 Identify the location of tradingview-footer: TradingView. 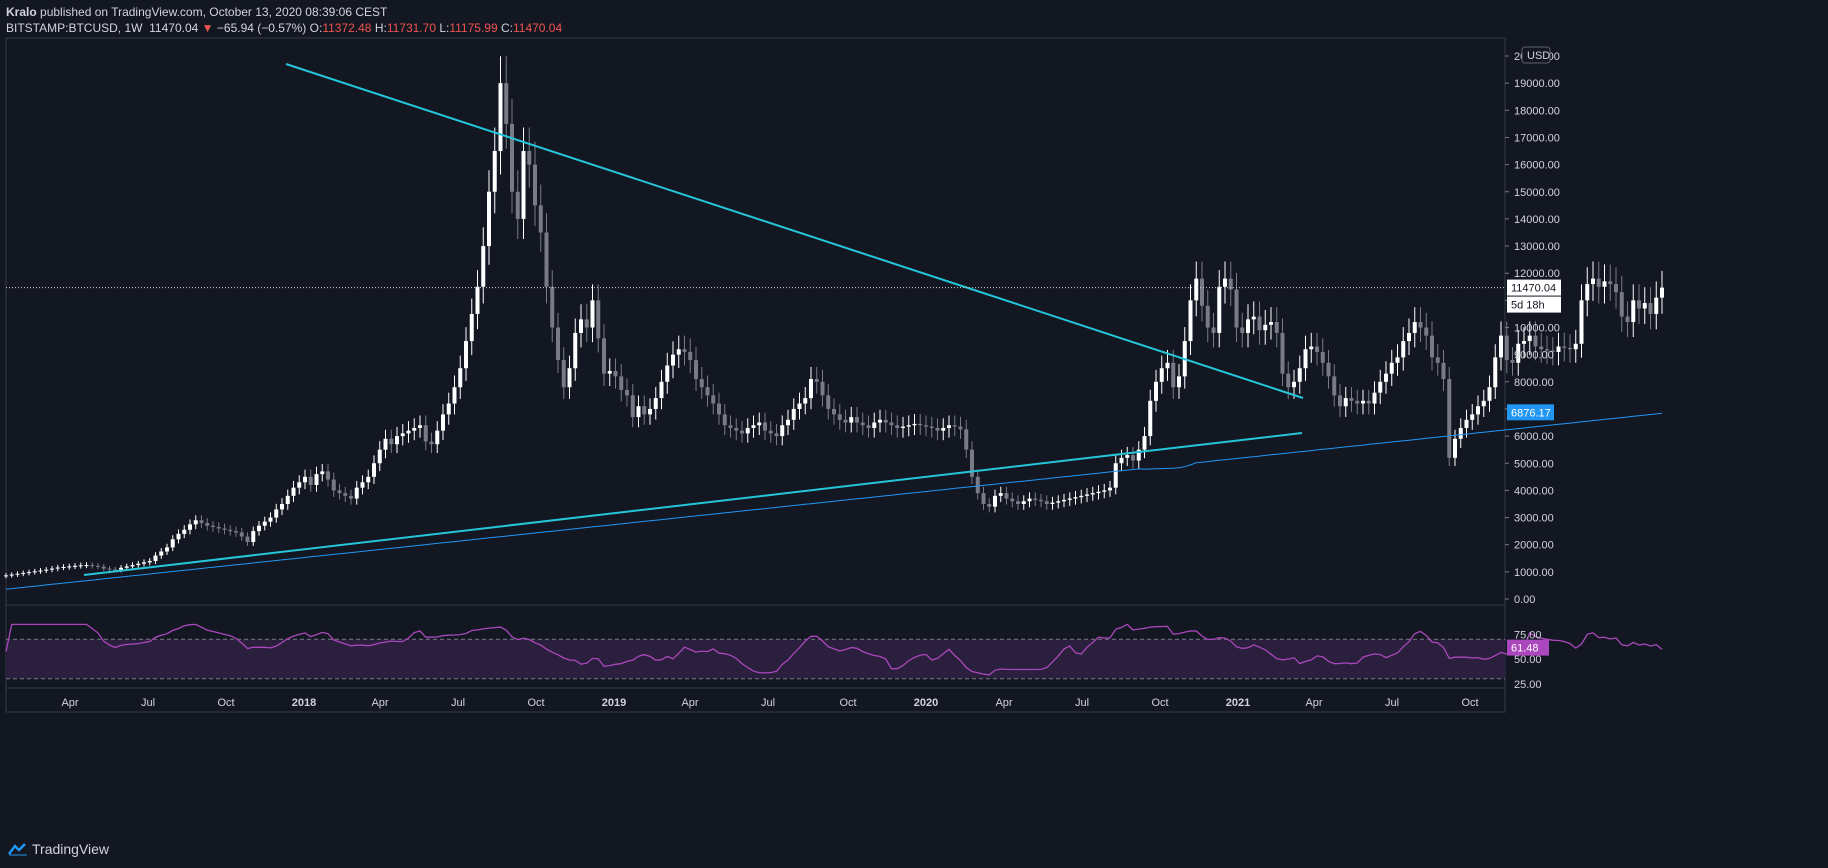
(58, 849).